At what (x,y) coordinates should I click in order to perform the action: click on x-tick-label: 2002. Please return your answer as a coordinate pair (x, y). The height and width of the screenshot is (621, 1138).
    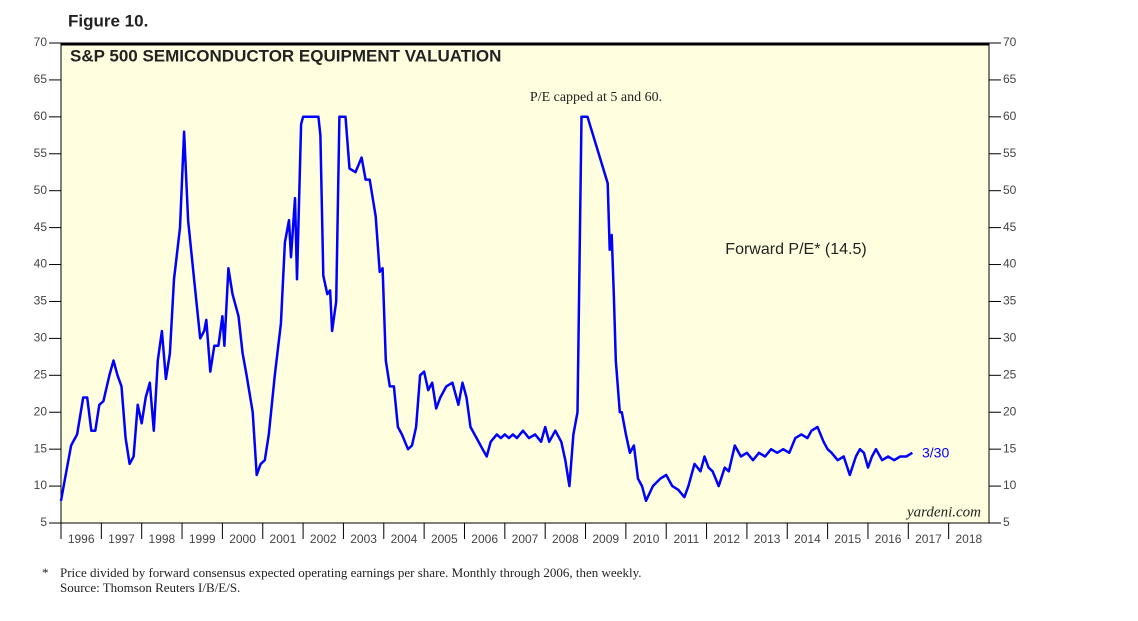
    Looking at the image, I should click on (323, 539).